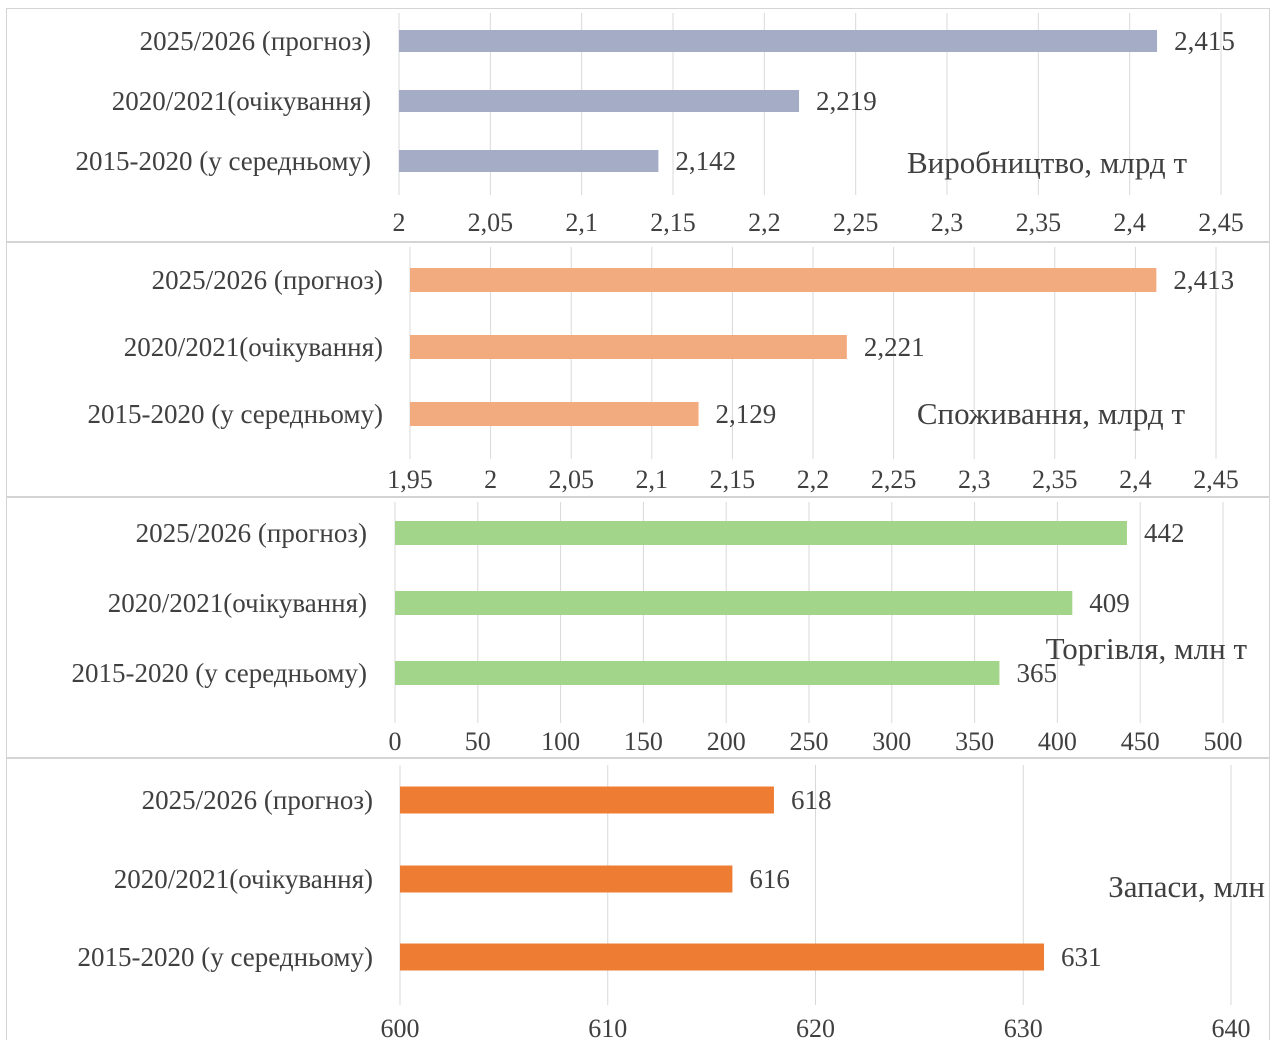  I want to click on production-tick-label: 2,05, so click(491, 222).